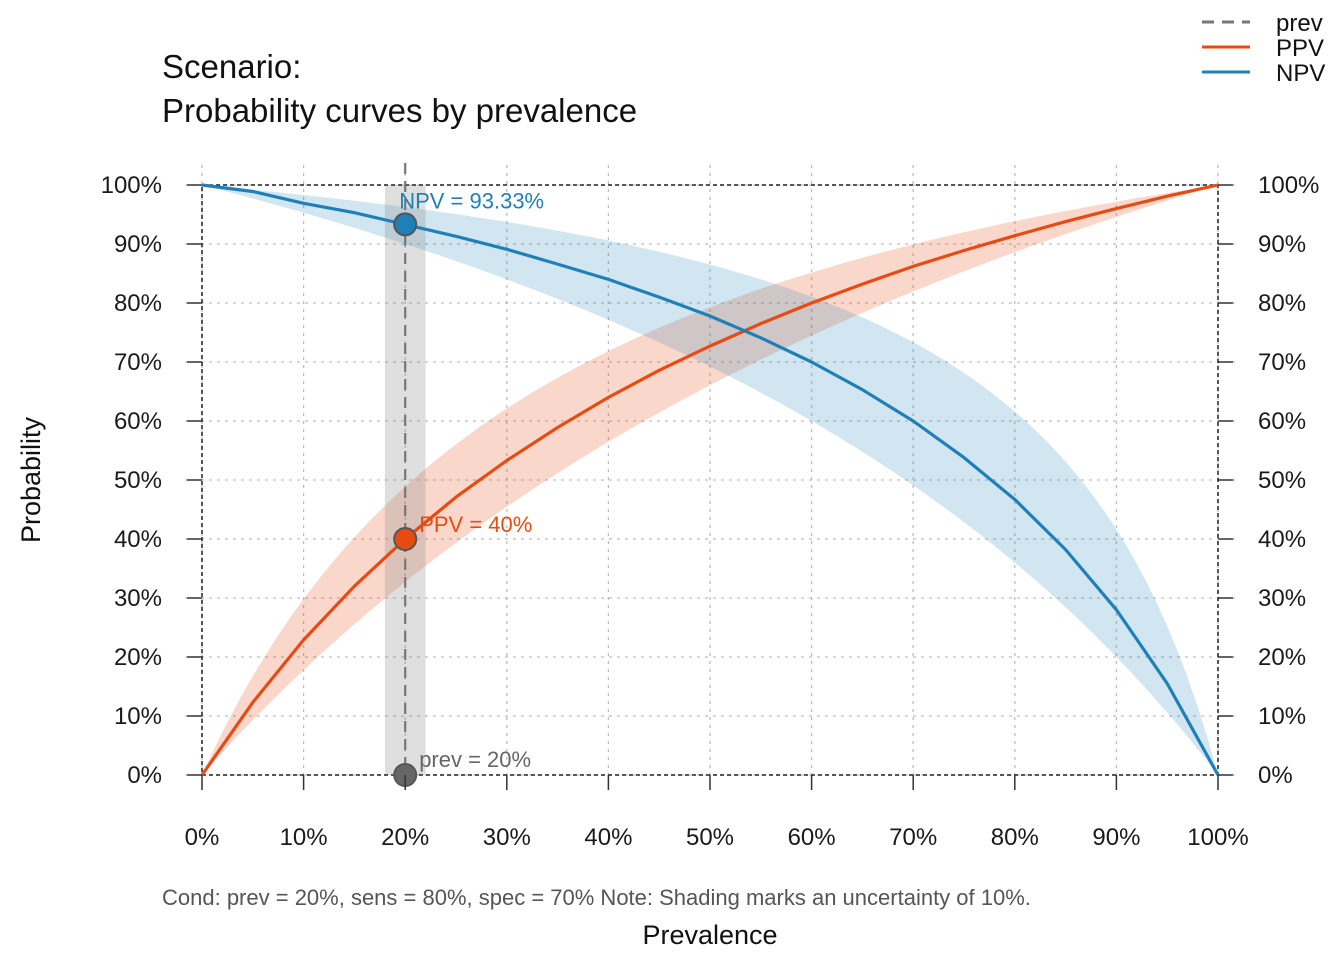  Describe the element at coordinates (608, 837) in the screenshot. I see `x-tick-label-4: 40%` at that location.